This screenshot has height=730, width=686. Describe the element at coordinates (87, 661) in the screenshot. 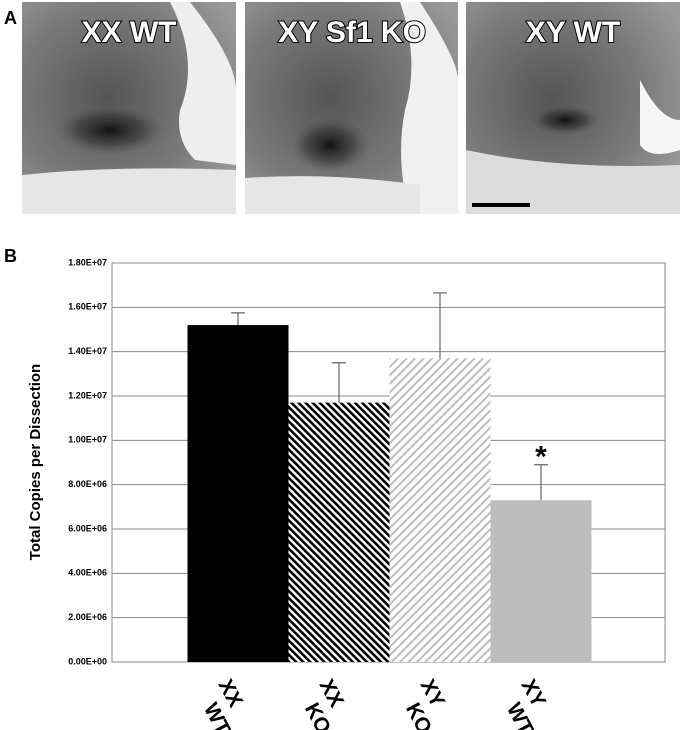

I see `y-tick-label: 0.00E+00` at that location.